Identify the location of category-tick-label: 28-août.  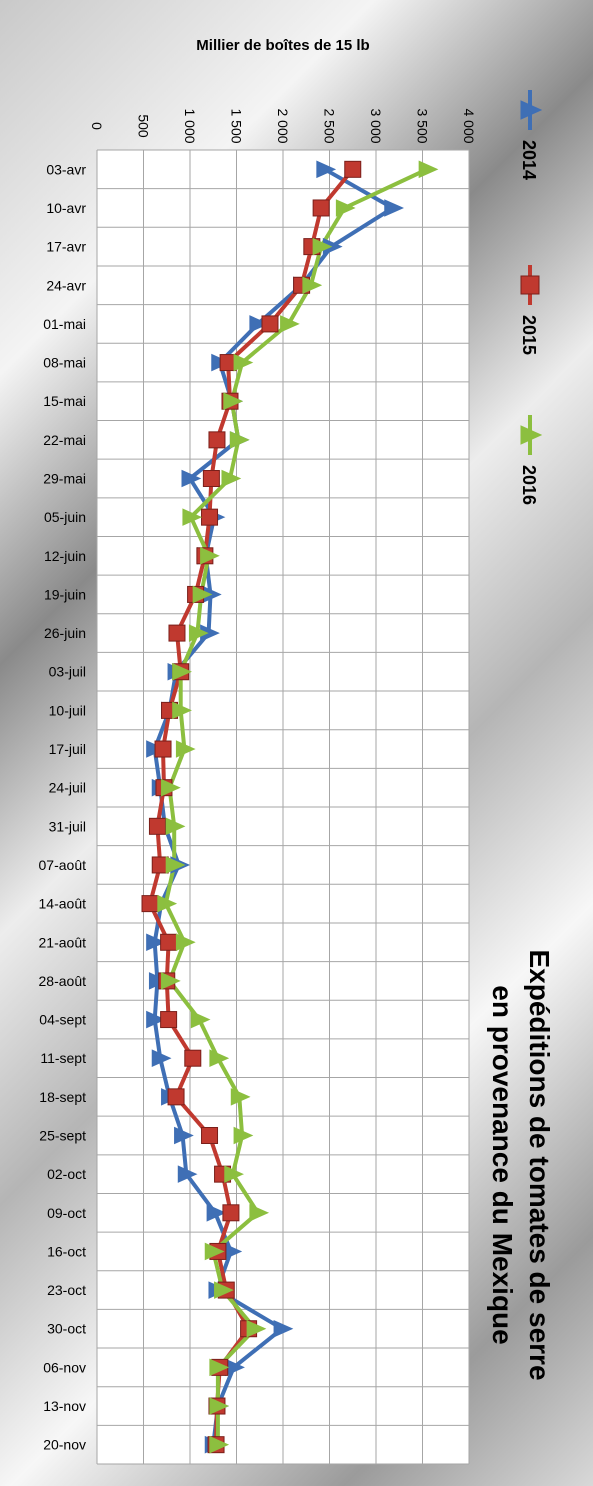
(63, 981).